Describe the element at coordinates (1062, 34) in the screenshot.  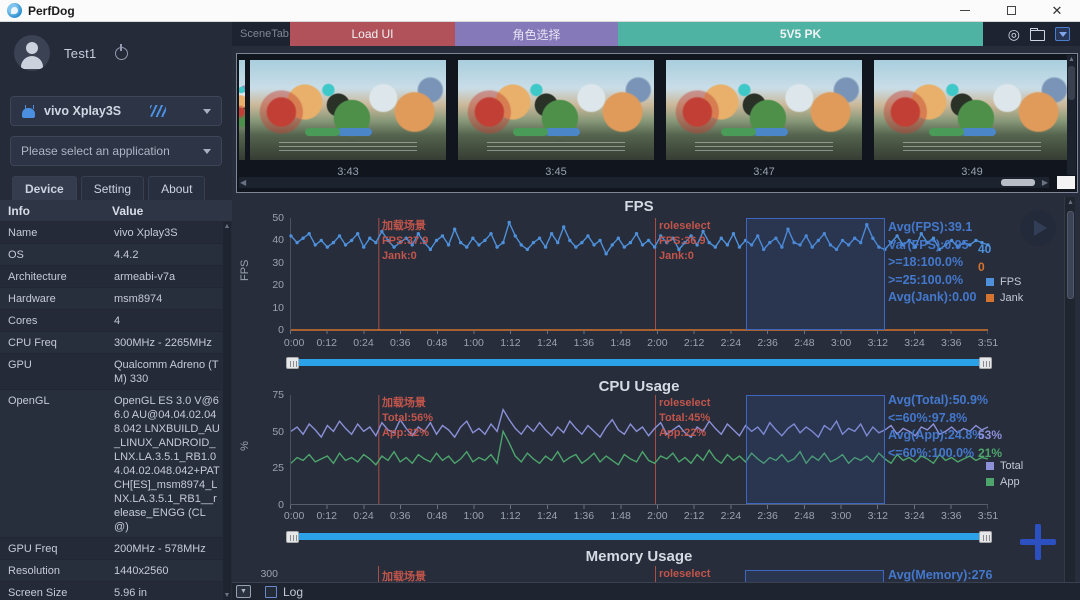
I see `collapse-panel-icon` at that location.